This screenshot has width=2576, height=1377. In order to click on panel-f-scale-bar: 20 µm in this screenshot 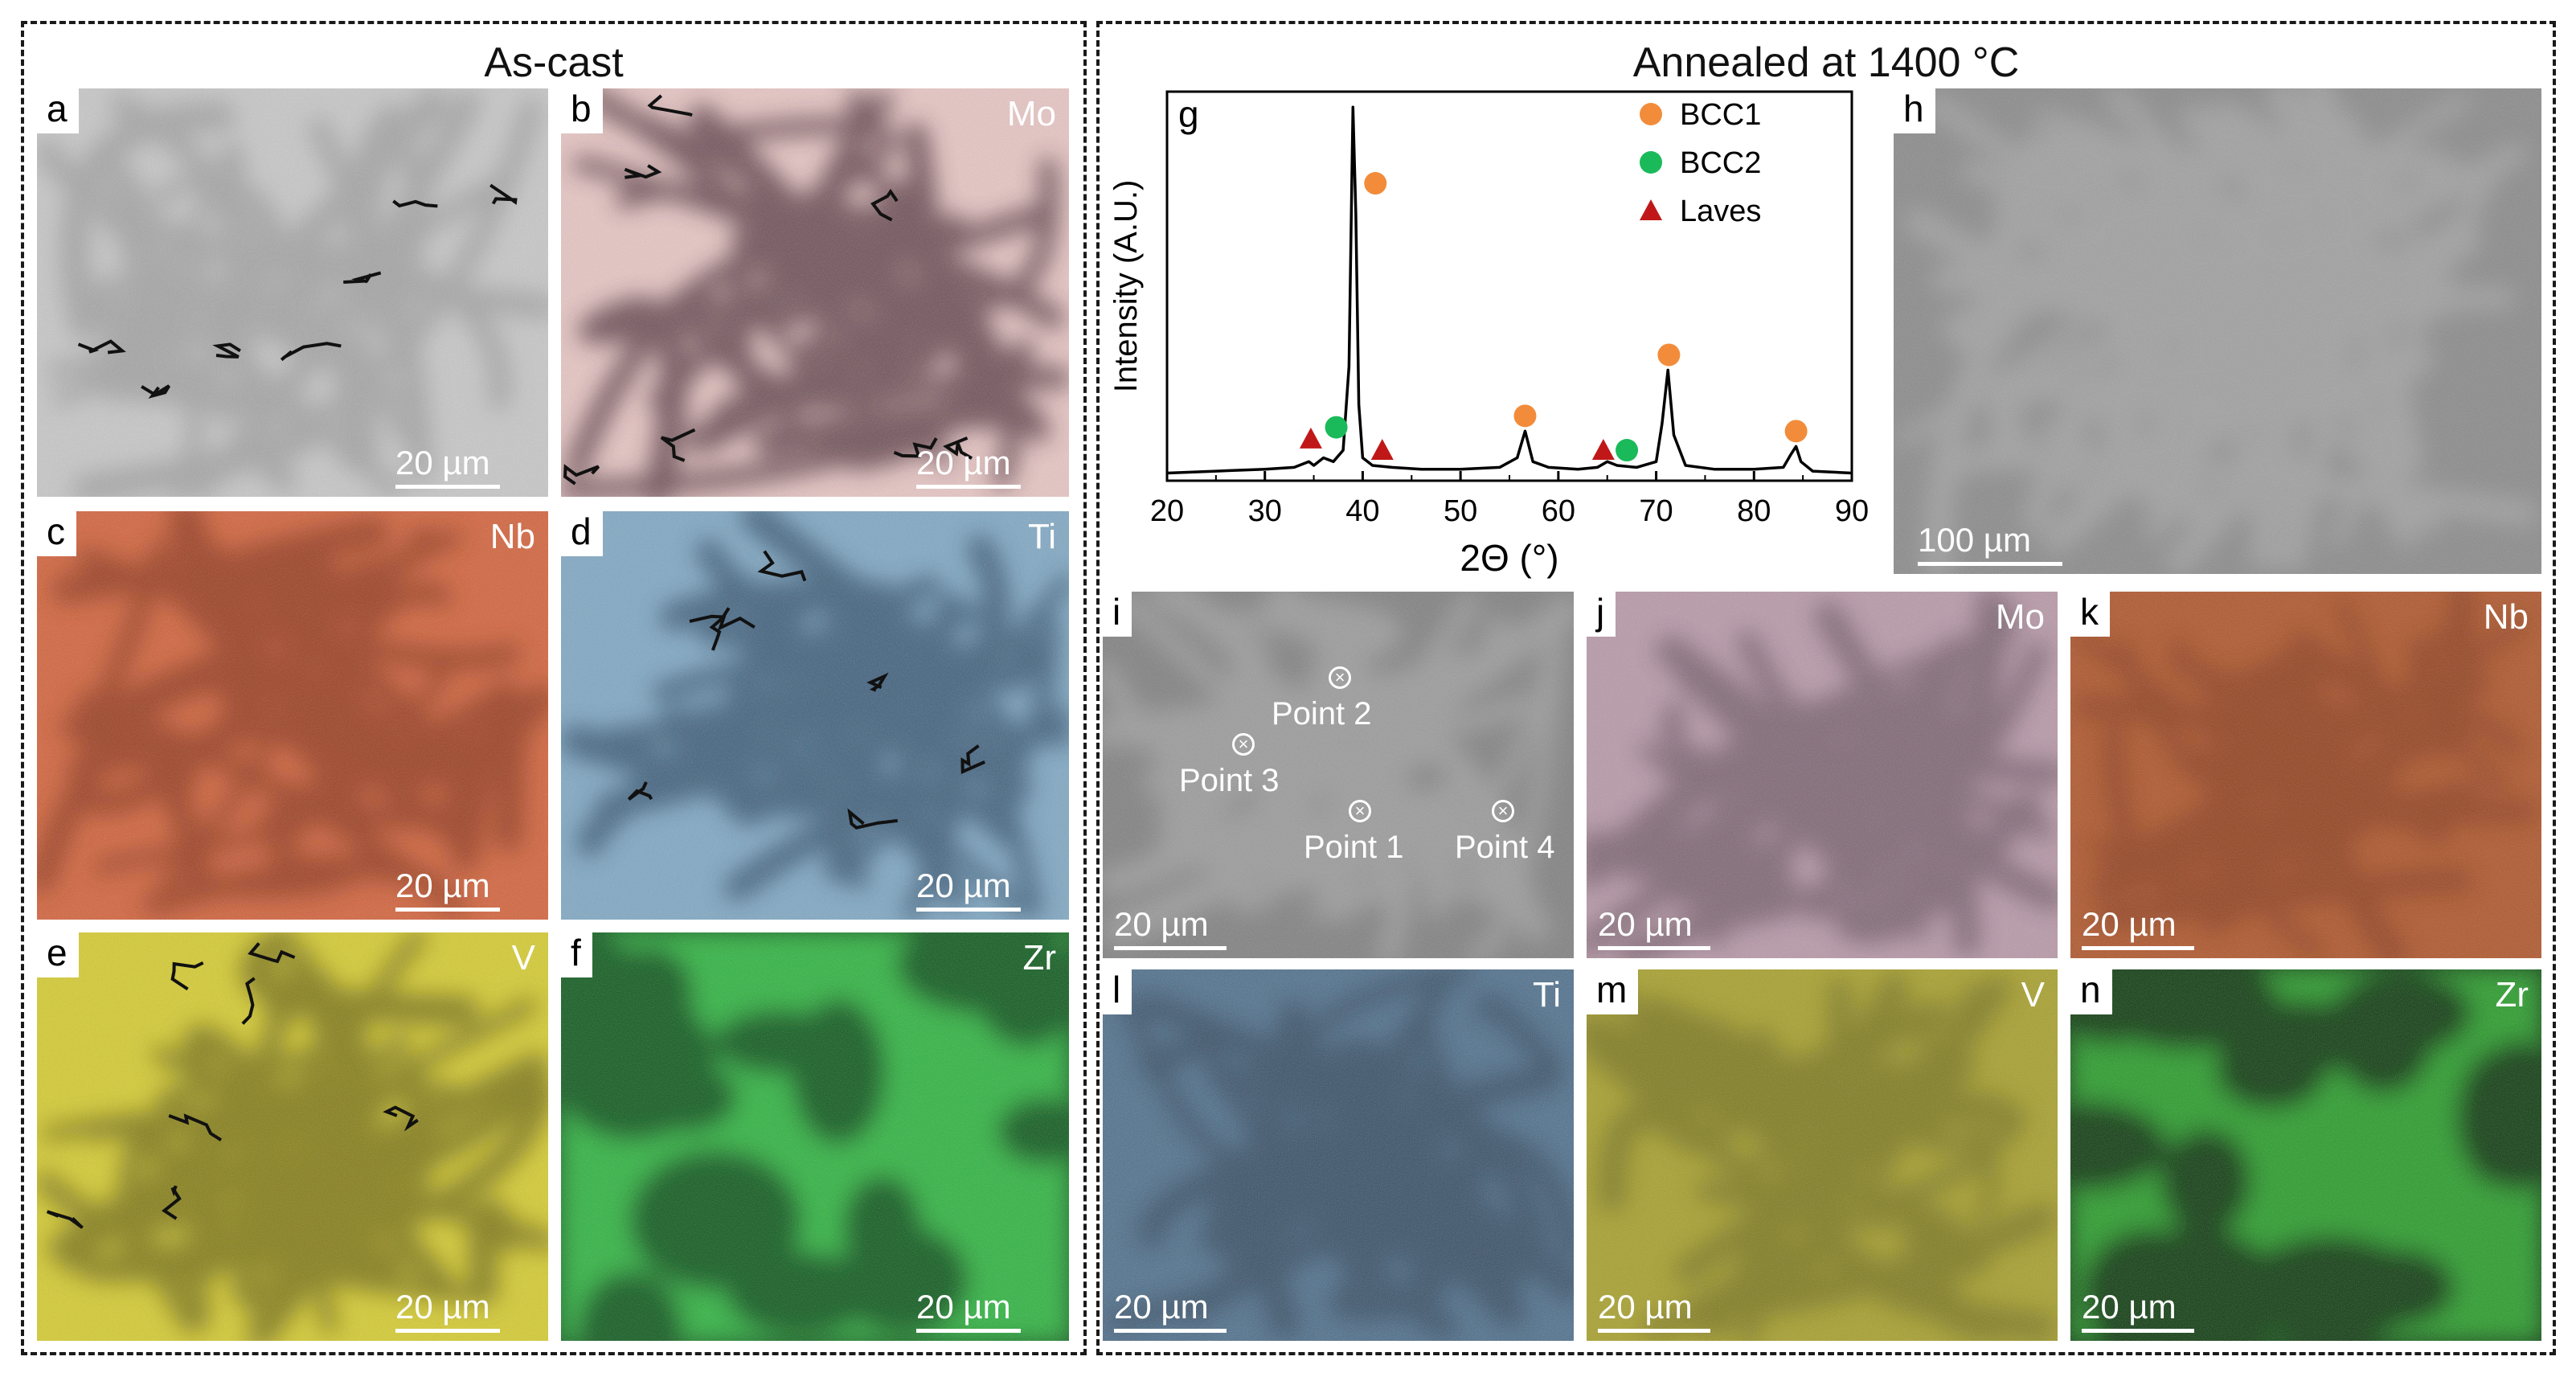, I will do `click(968, 1311)`.